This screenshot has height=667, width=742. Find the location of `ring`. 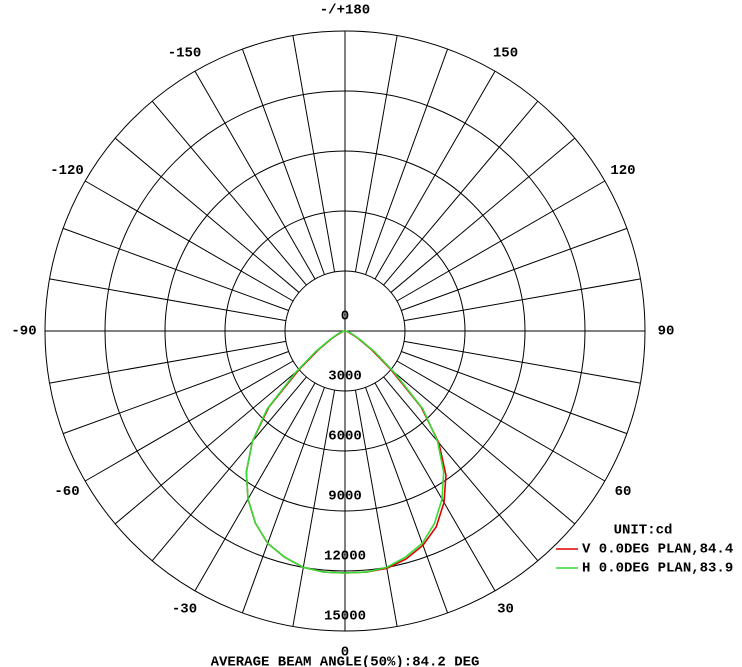

ring is located at coordinates (345, 331).